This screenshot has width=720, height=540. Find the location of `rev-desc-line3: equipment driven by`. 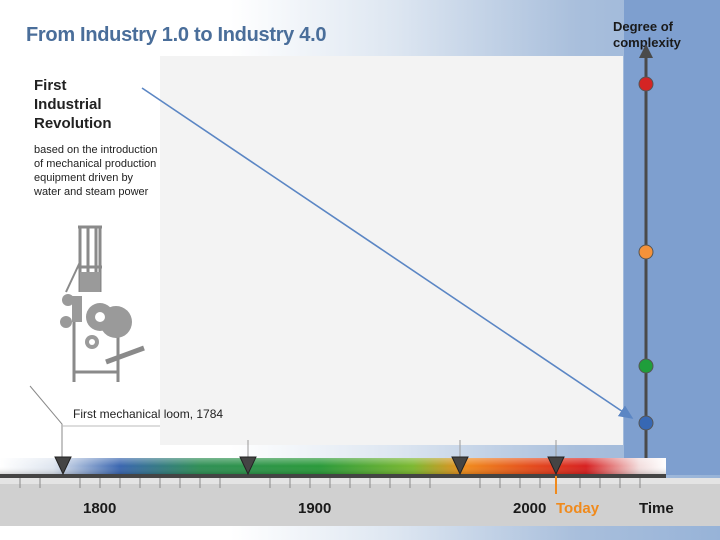

rev-desc-line3: equipment driven by is located at coordinates (84, 178).